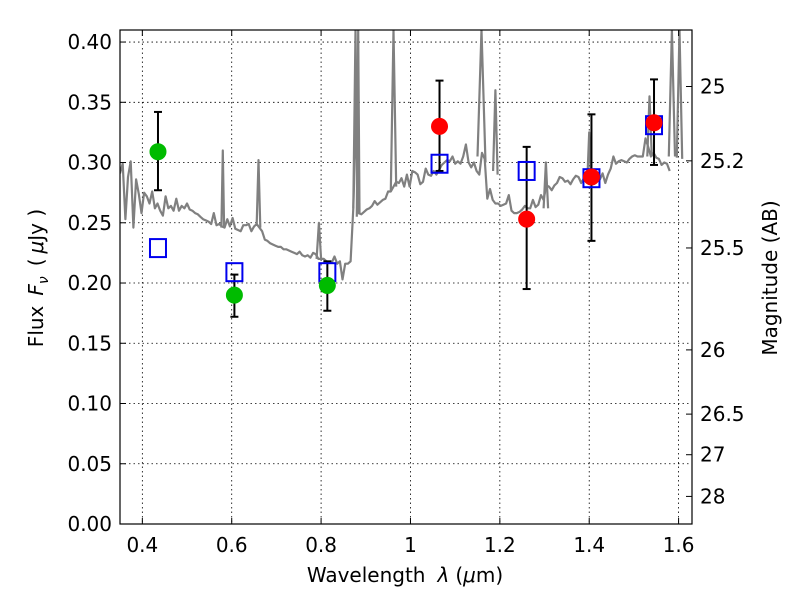  What do you see at coordinates (712, 496) in the screenshot?
I see `y2-tick-label: 28` at bounding box center [712, 496].